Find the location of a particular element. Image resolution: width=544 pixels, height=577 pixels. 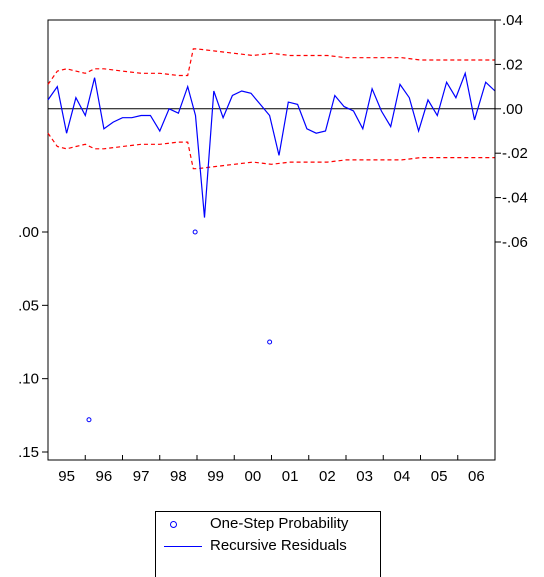

right-tick-label: .02 is located at coordinates (512, 64).